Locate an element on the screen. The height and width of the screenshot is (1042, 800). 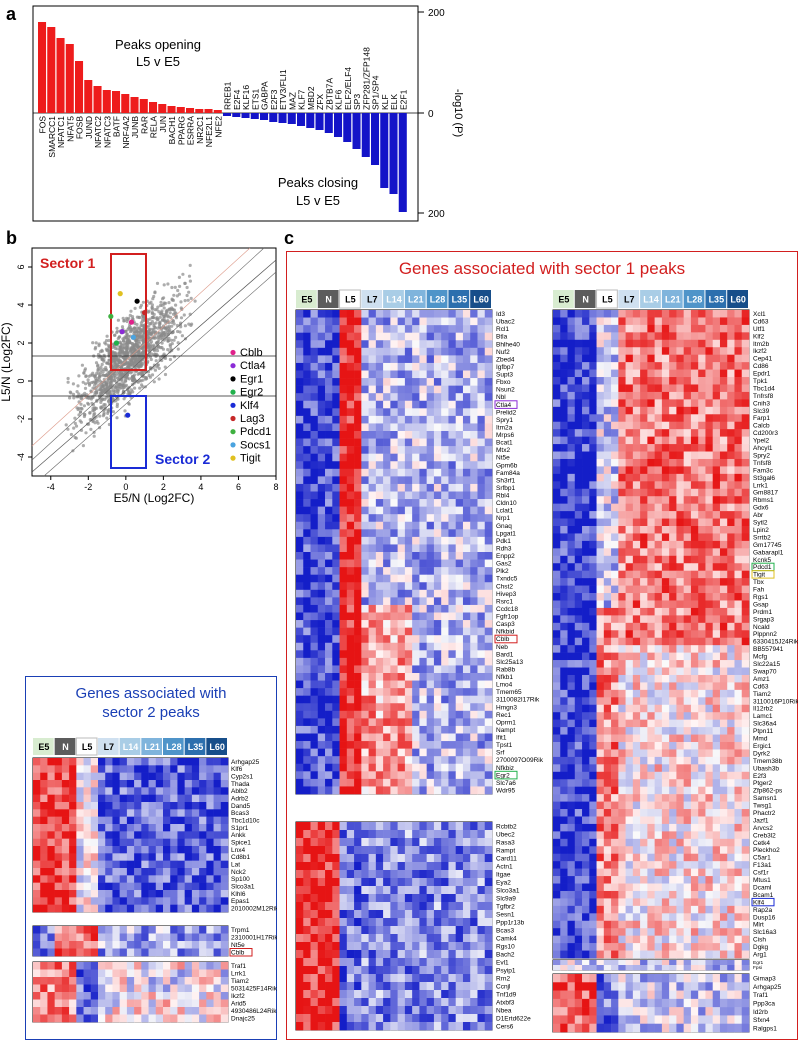
bar-label: ELK is located at coordinates (394, 102).